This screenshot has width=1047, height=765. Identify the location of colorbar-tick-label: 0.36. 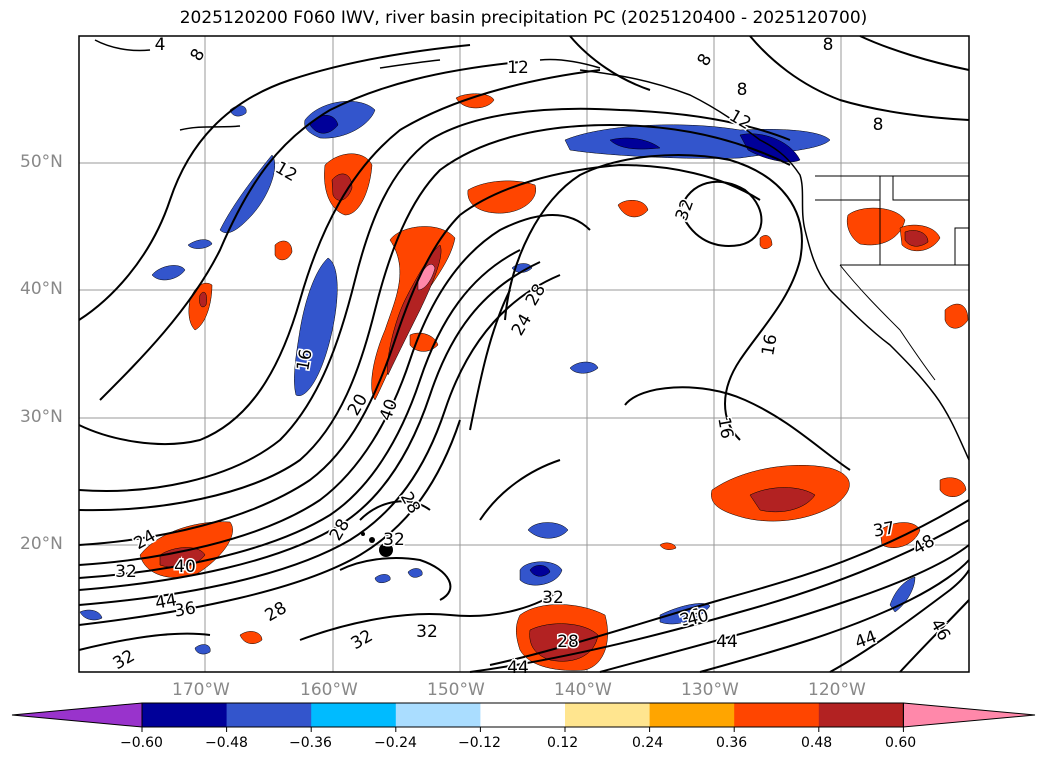
(732, 743).